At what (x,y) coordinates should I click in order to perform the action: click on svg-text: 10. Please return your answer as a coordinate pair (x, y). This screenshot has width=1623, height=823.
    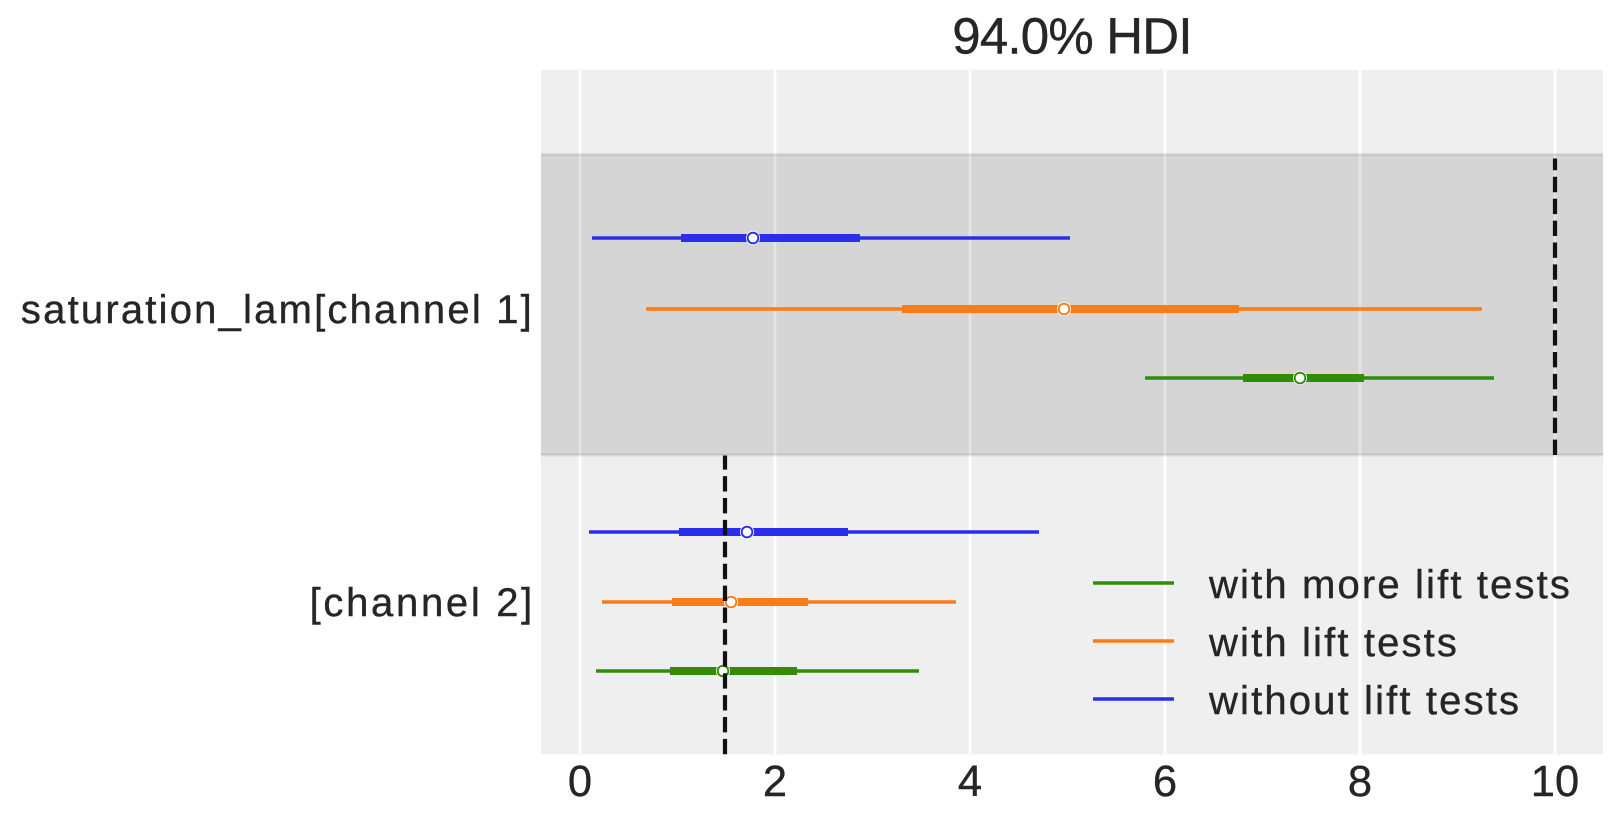
    Looking at the image, I should click on (1555, 782).